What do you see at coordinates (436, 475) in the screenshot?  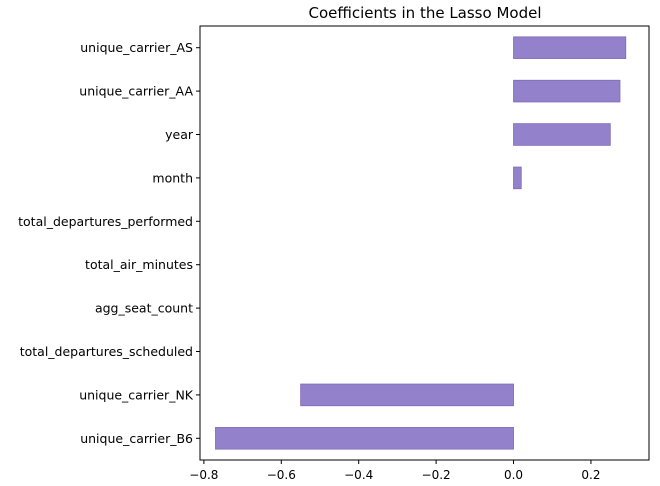 I see `x-tick-label: −0.2` at bounding box center [436, 475].